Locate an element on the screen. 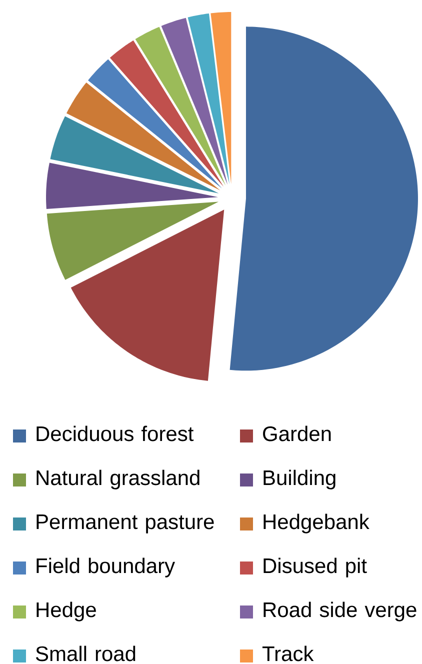 The height and width of the screenshot is (664, 422). legend-label: Building is located at coordinates (300, 480).